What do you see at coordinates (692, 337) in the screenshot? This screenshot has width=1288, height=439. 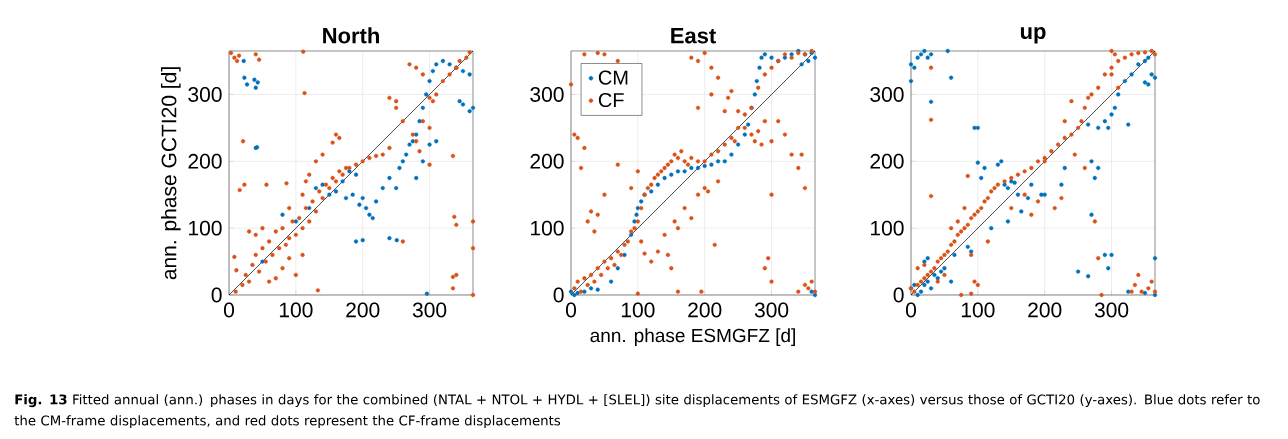 I see `x-axis-title: ann. phase ESMGFZ [d]` at bounding box center [692, 337].